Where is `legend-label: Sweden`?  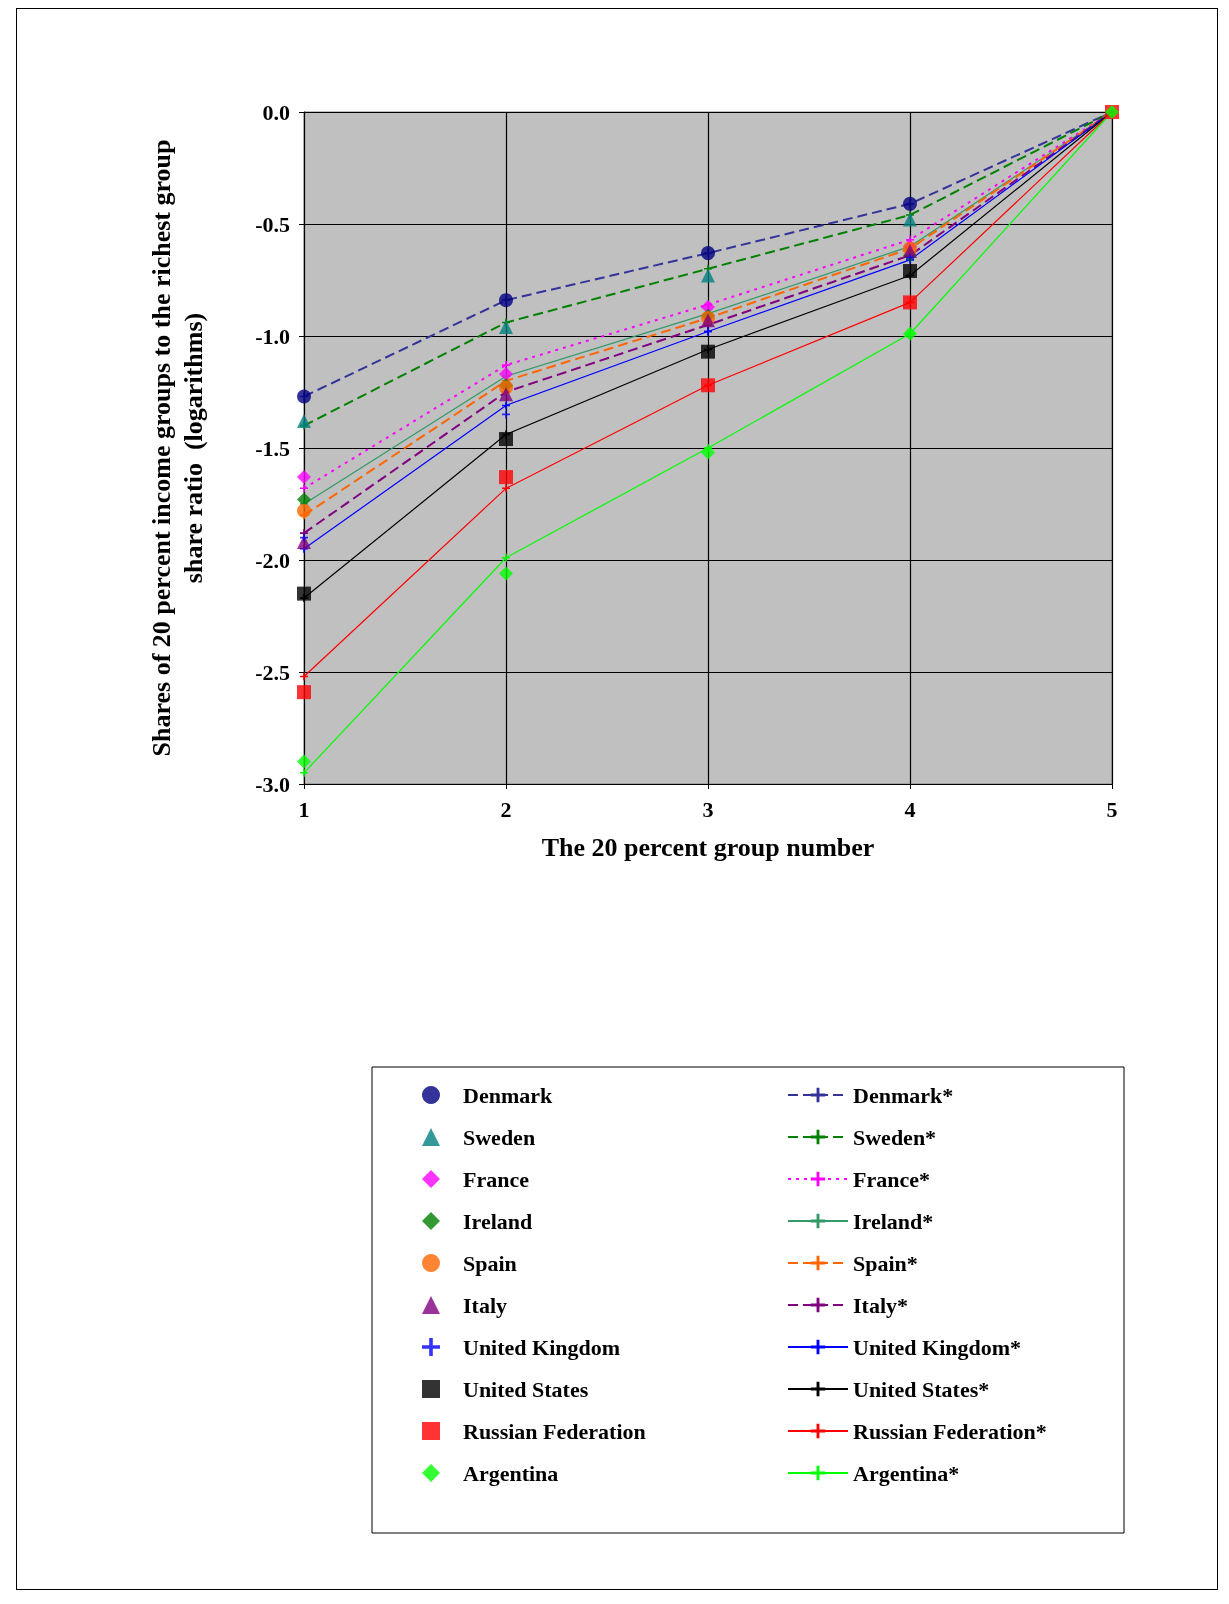
legend-label: Sweden is located at coordinates (499, 1137).